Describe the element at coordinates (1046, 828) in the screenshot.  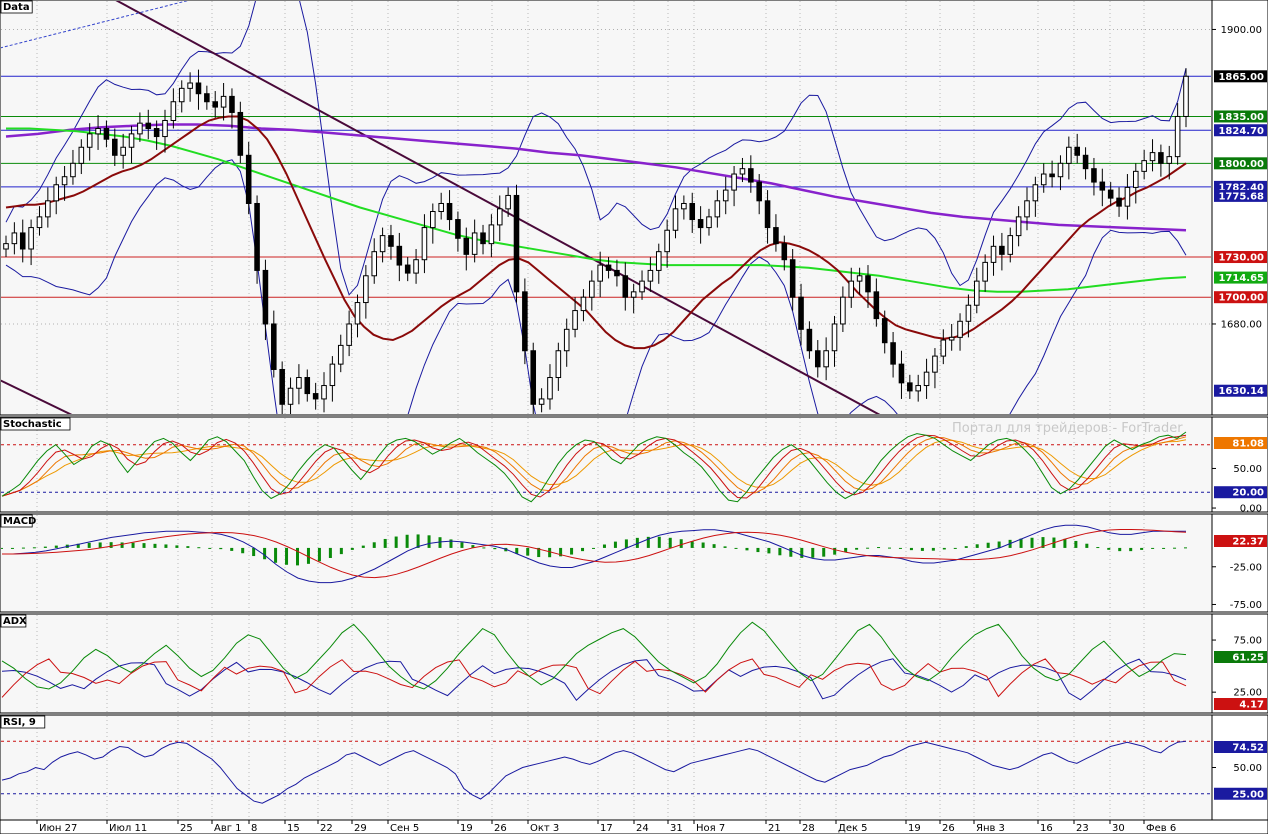
I see `time-axis-label: 16` at that location.